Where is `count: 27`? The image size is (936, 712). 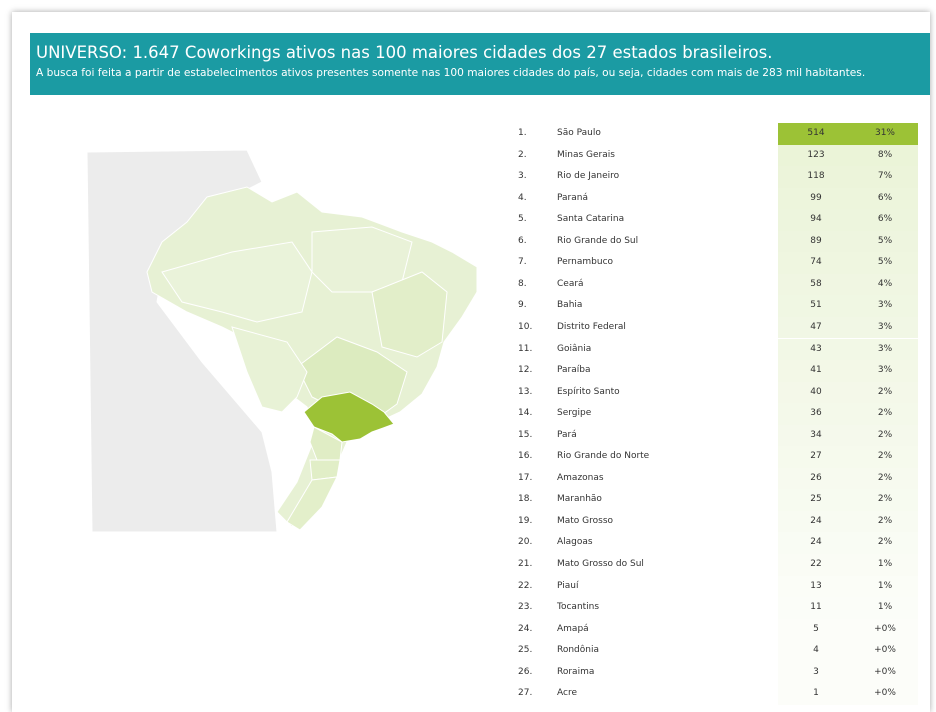 count: 27 is located at coordinates (816, 456).